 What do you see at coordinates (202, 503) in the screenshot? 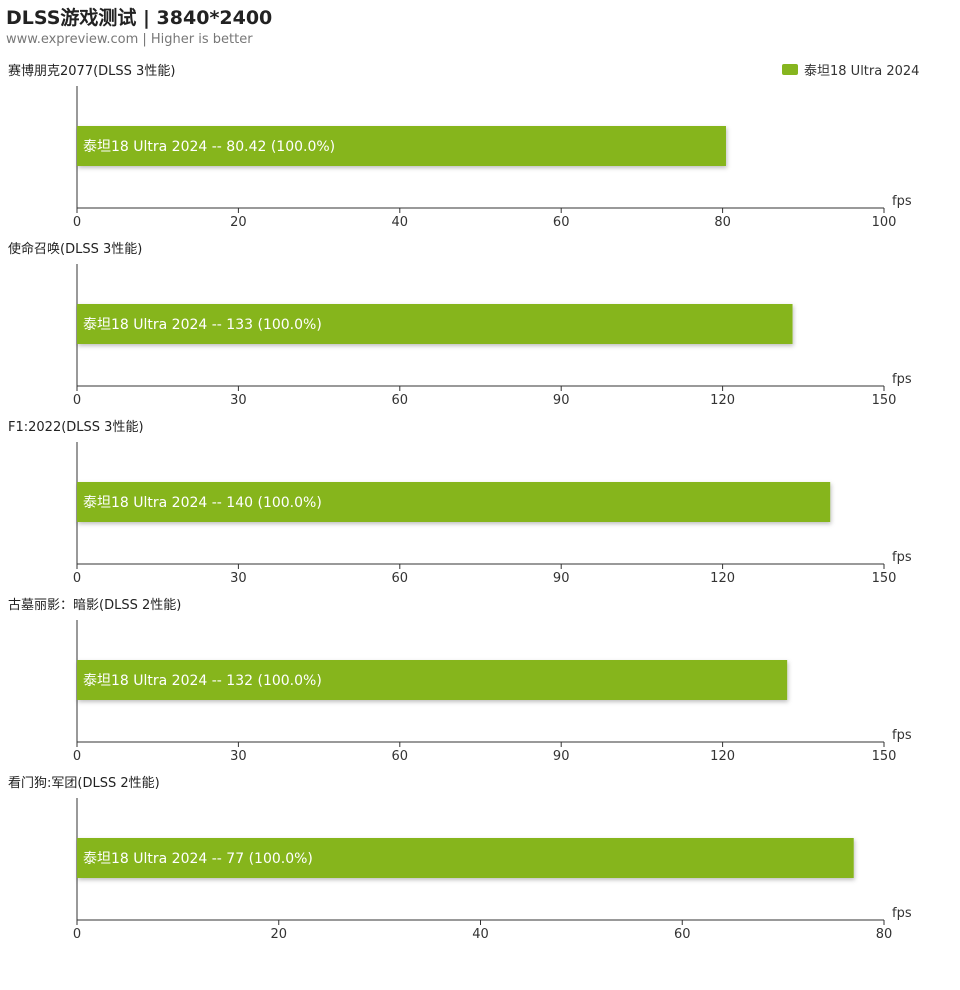
I see `bar-data-label: 泰坦18 Ultra 2024 -- 140 (100.0%)` at bounding box center [202, 503].